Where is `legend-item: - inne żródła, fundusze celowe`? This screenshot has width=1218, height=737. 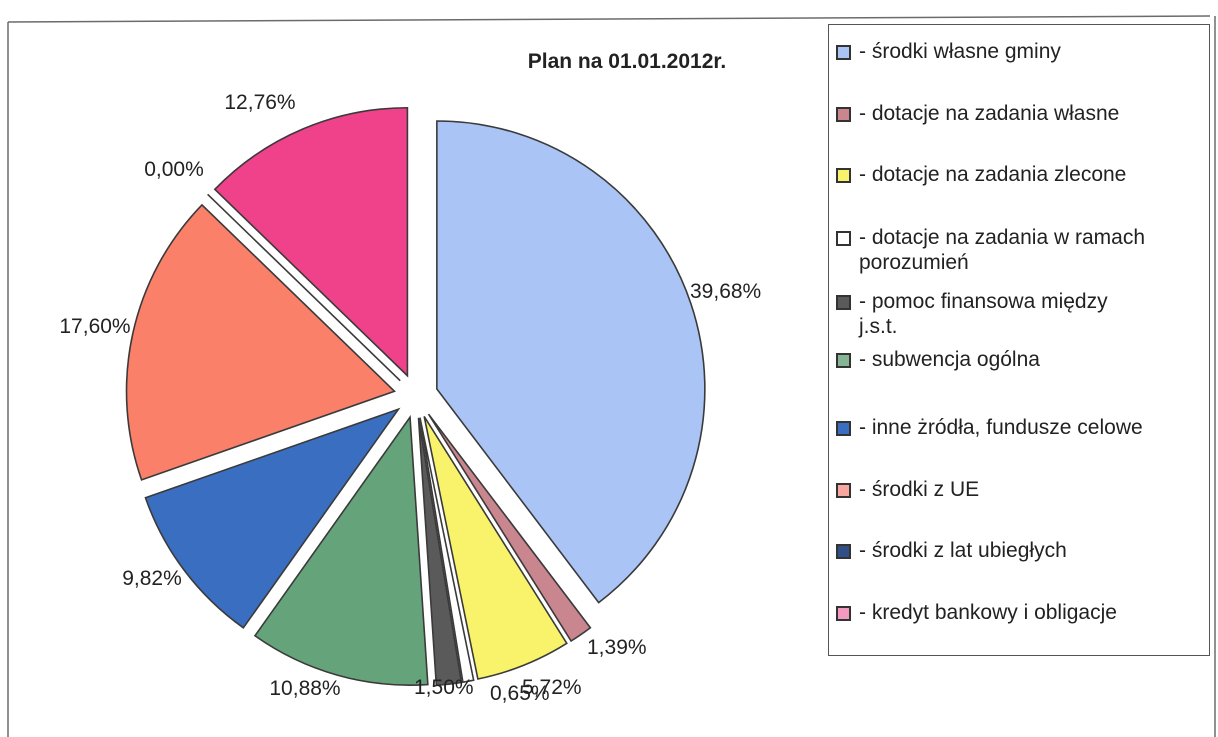
legend-item: - inne żródła, fundusze celowe is located at coordinates (989, 427).